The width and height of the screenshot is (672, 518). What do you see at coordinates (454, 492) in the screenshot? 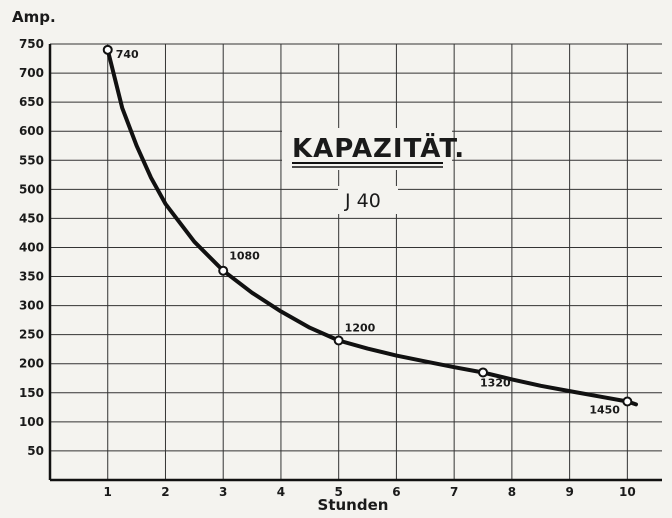
I see `x-tick-label: 7` at bounding box center [454, 492].